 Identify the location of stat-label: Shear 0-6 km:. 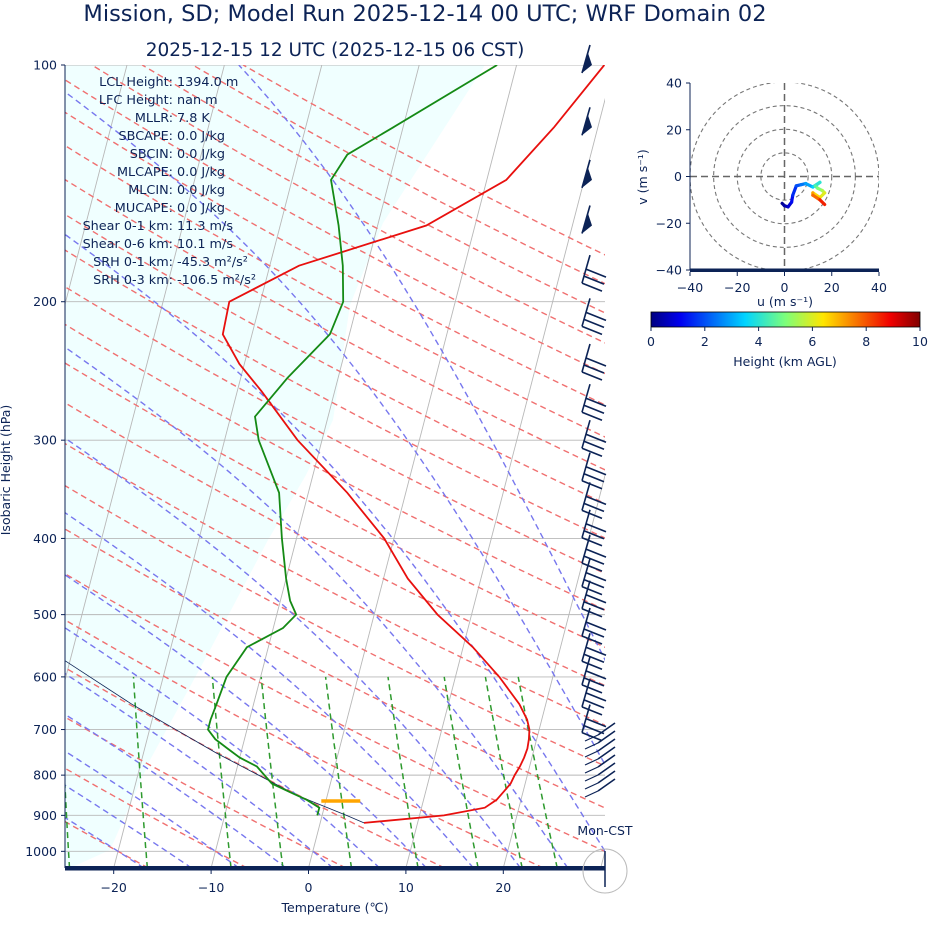
(128, 244).